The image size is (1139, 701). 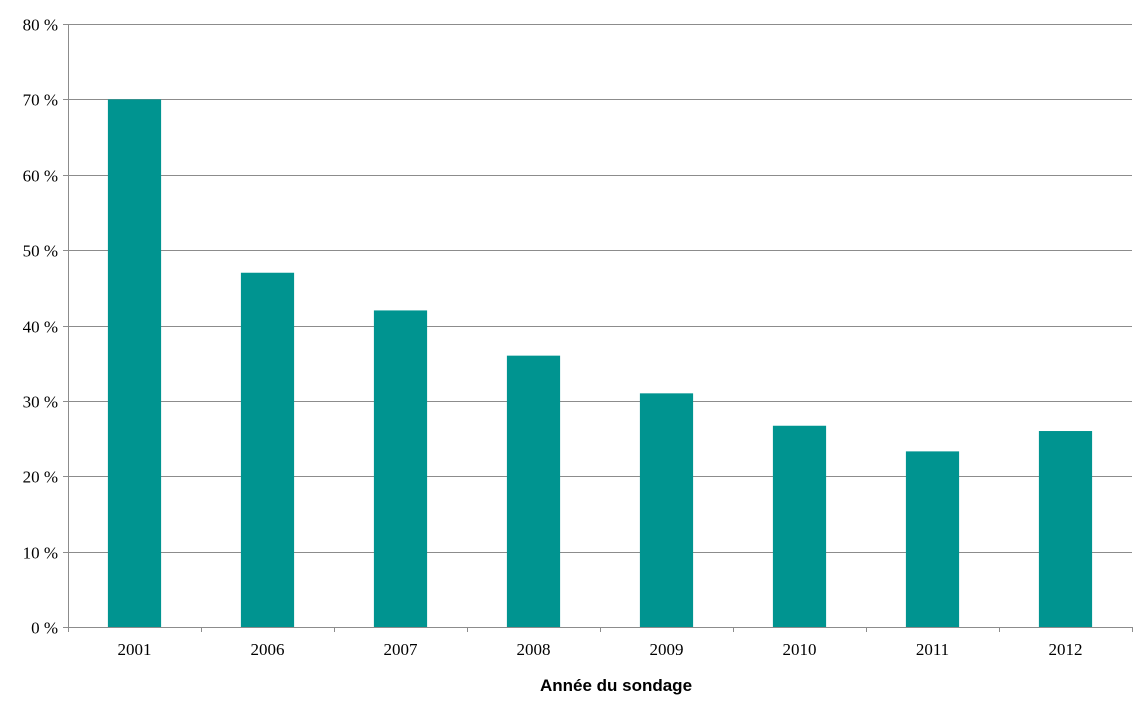 I want to click on bar-2006, so click(x=267, y=449).